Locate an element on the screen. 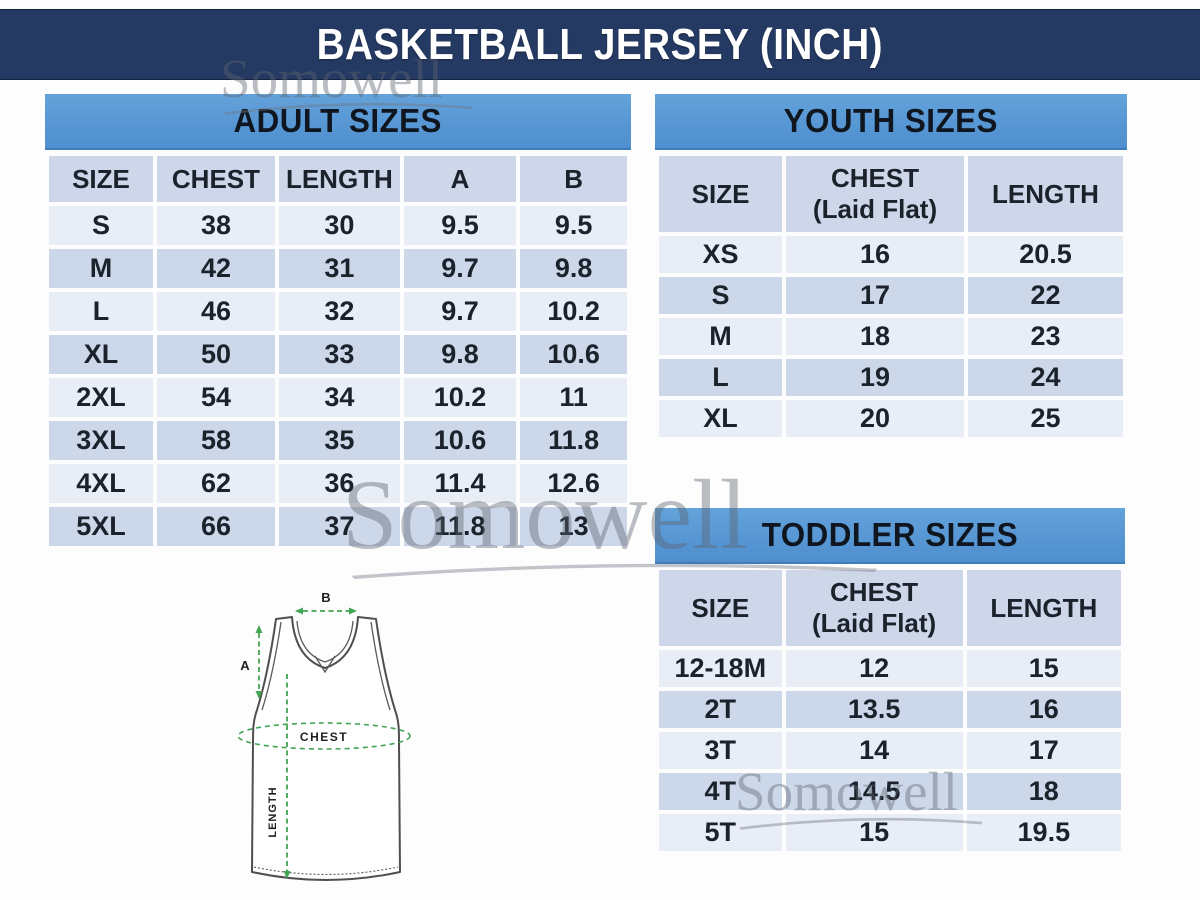 Image resolution: width=1200 pixels, height=900 pixels. measure-length-arrow is located at coordinates (287, 776).